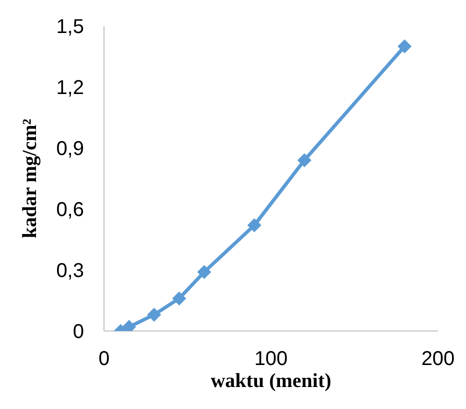 The width and height of the screenshot is (466, 409). What do you see at coordinates (70, 149) in the screenshot?
I see `y-tick-label: 0,9` at bounding box center [70, 149].